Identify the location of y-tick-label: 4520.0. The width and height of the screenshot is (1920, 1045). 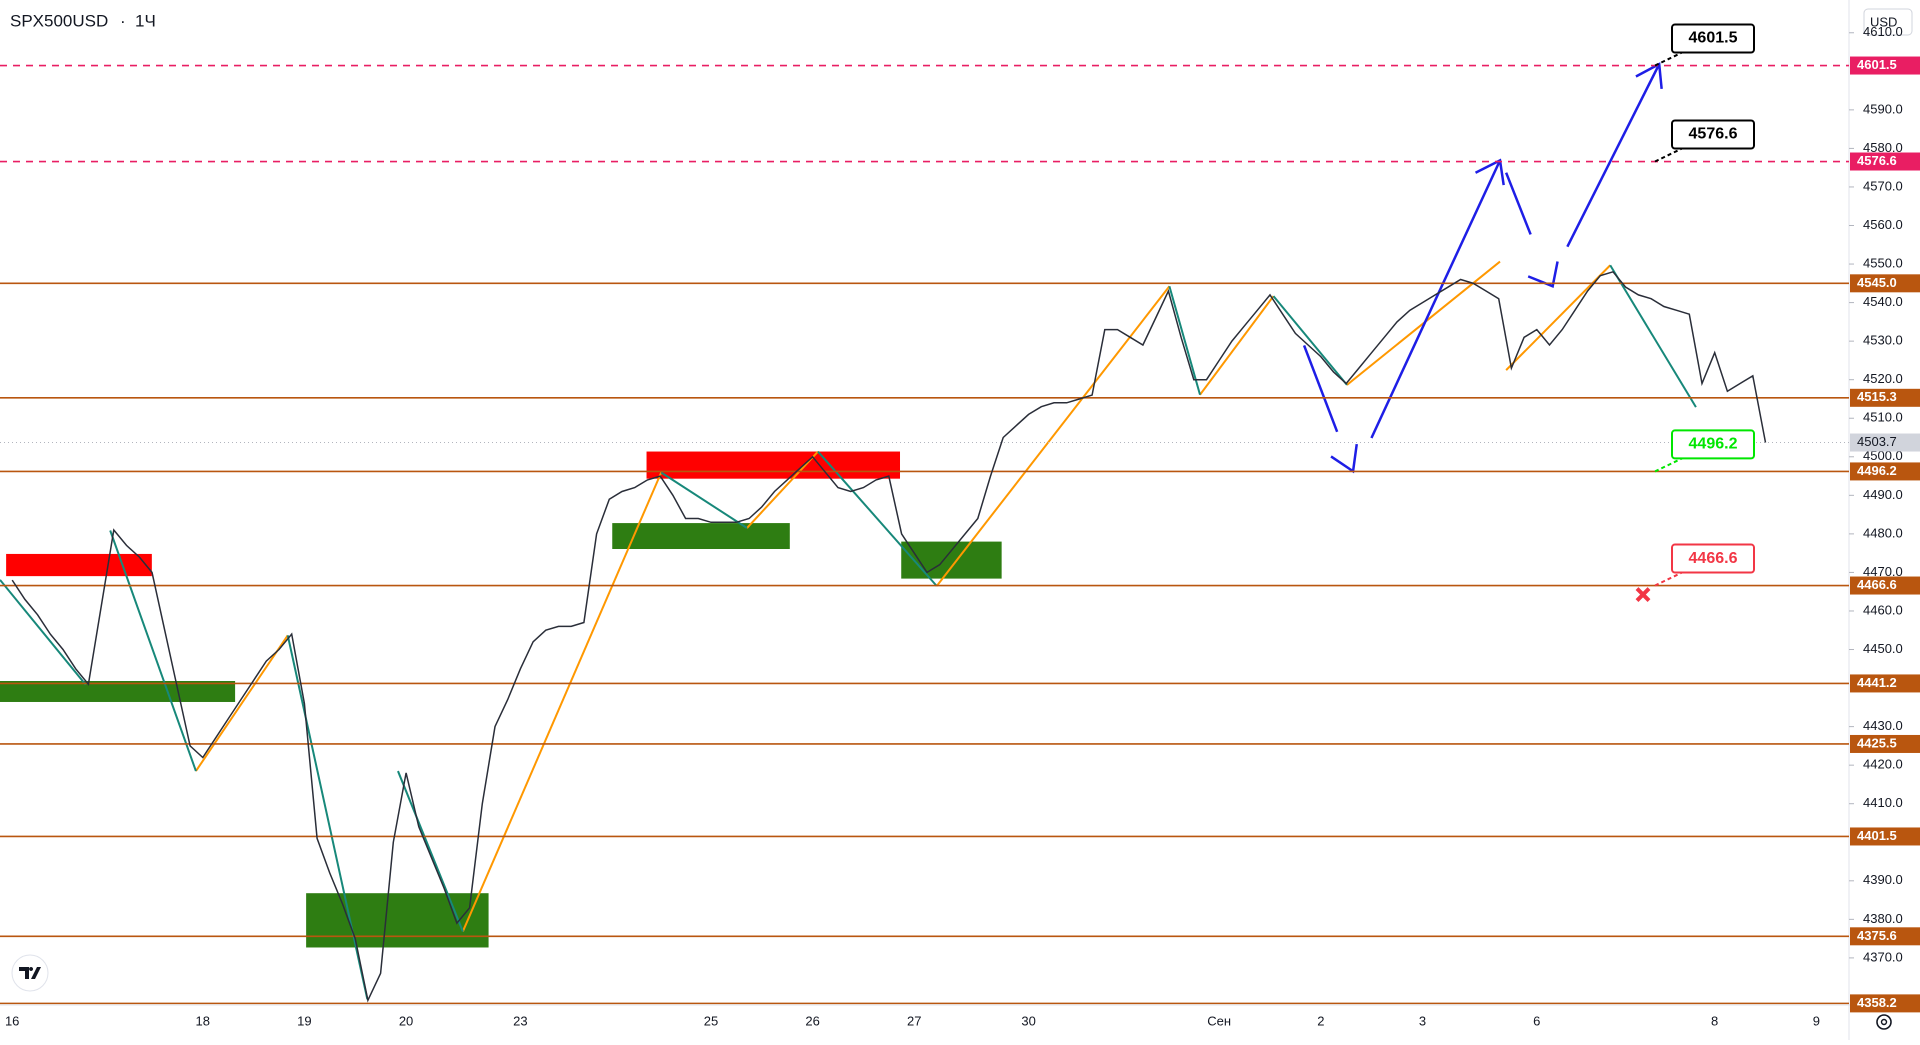
(1883, 378).